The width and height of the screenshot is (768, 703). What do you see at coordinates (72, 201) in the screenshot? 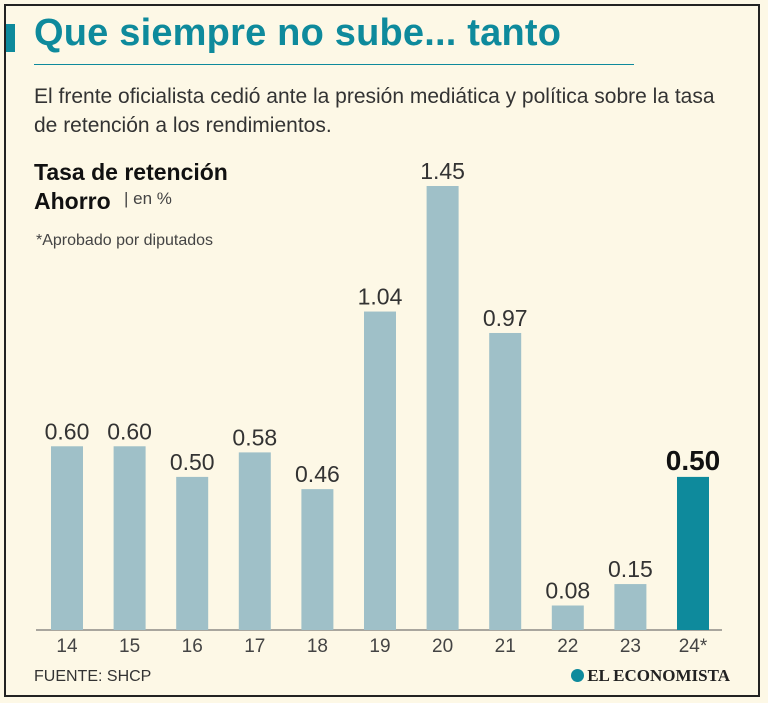
I see `metric-subname: Ahorro` at bounding box center [72, 201].